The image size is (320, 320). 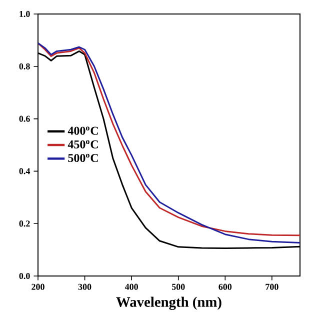 I want to click on x-tick-label: 500, so click(x=178, y=287).